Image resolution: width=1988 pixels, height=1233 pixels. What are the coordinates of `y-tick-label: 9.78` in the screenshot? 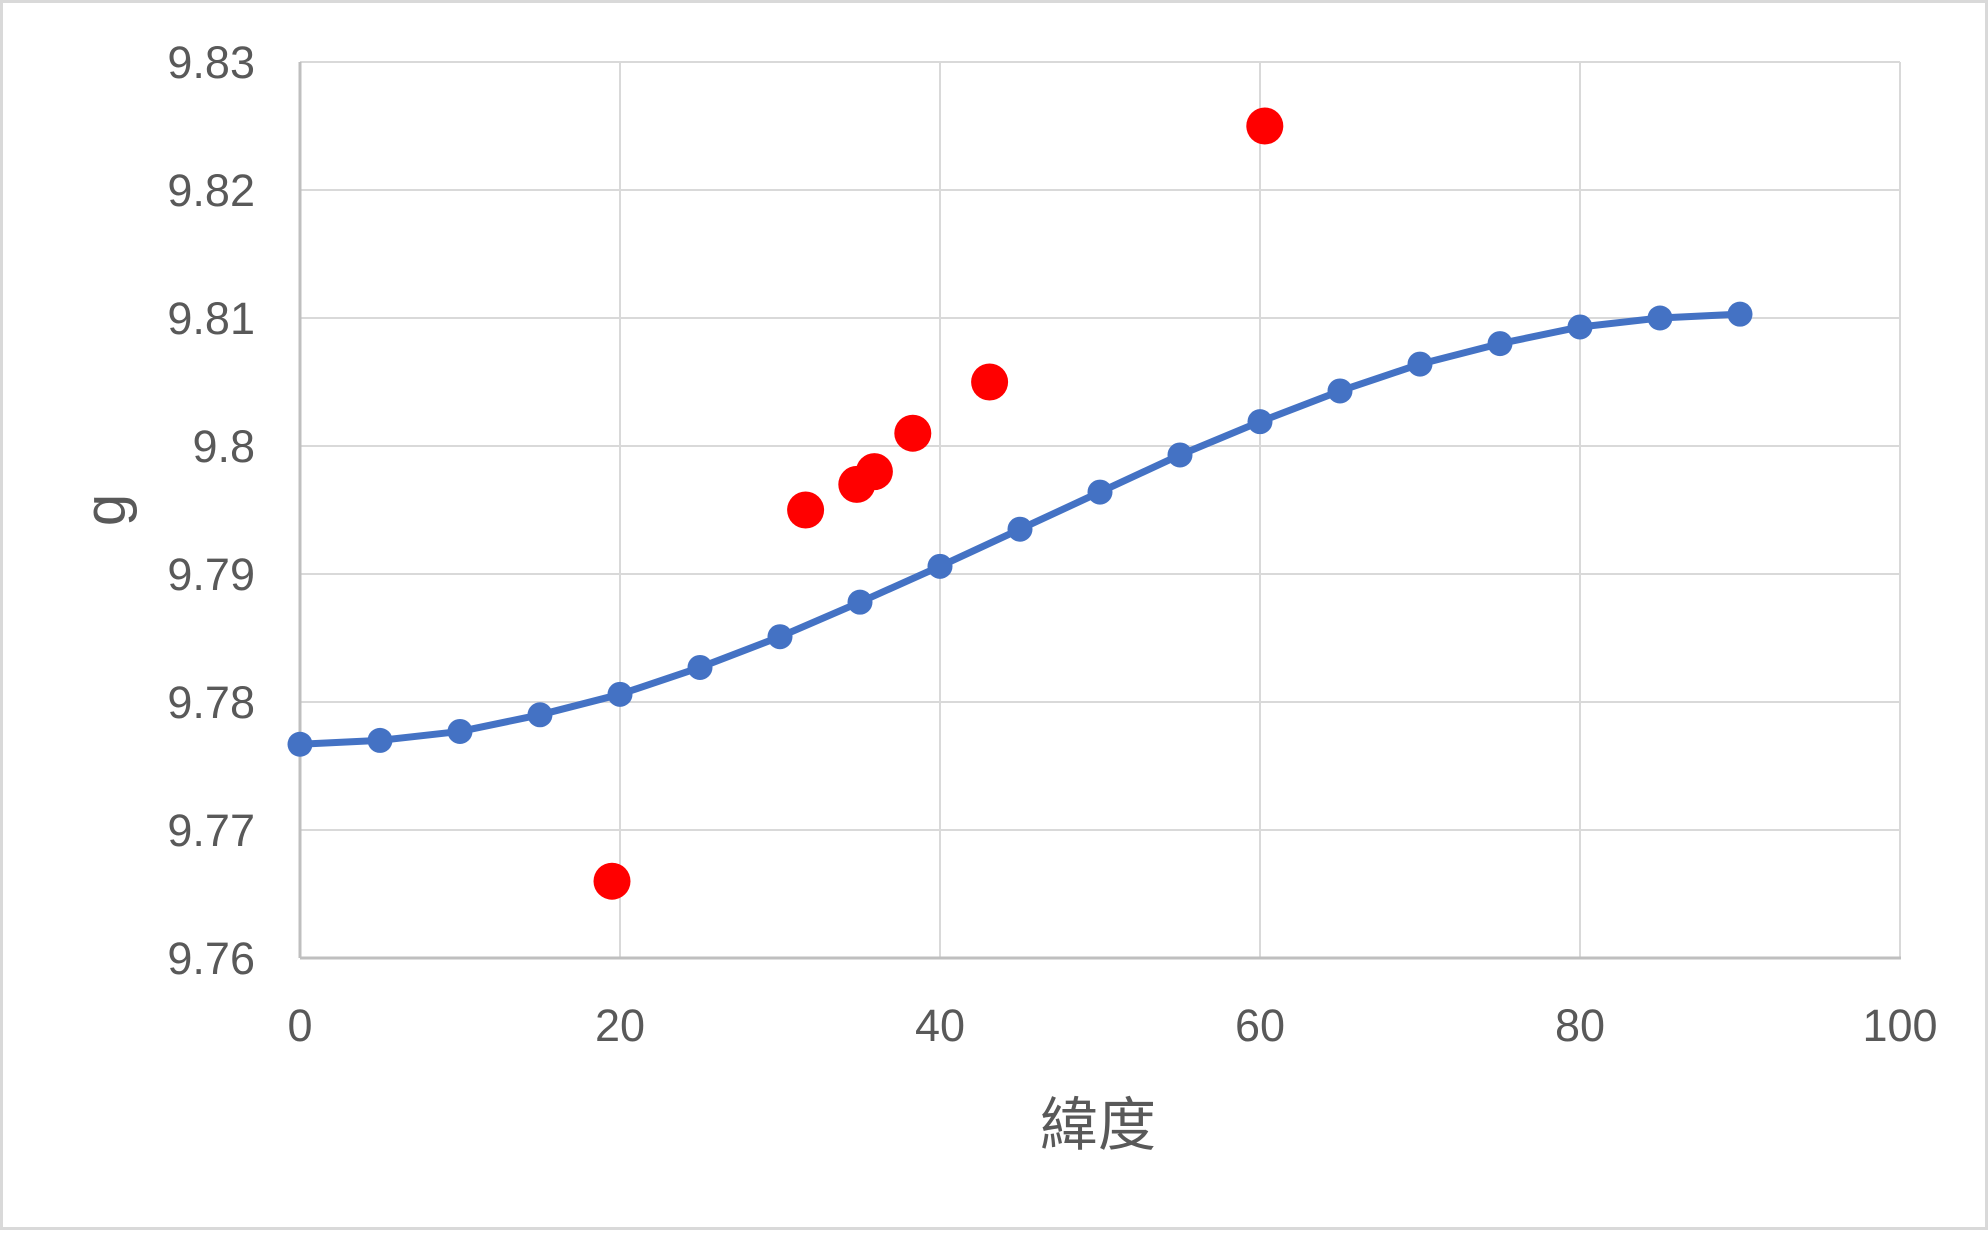 It's located at (211, 702).